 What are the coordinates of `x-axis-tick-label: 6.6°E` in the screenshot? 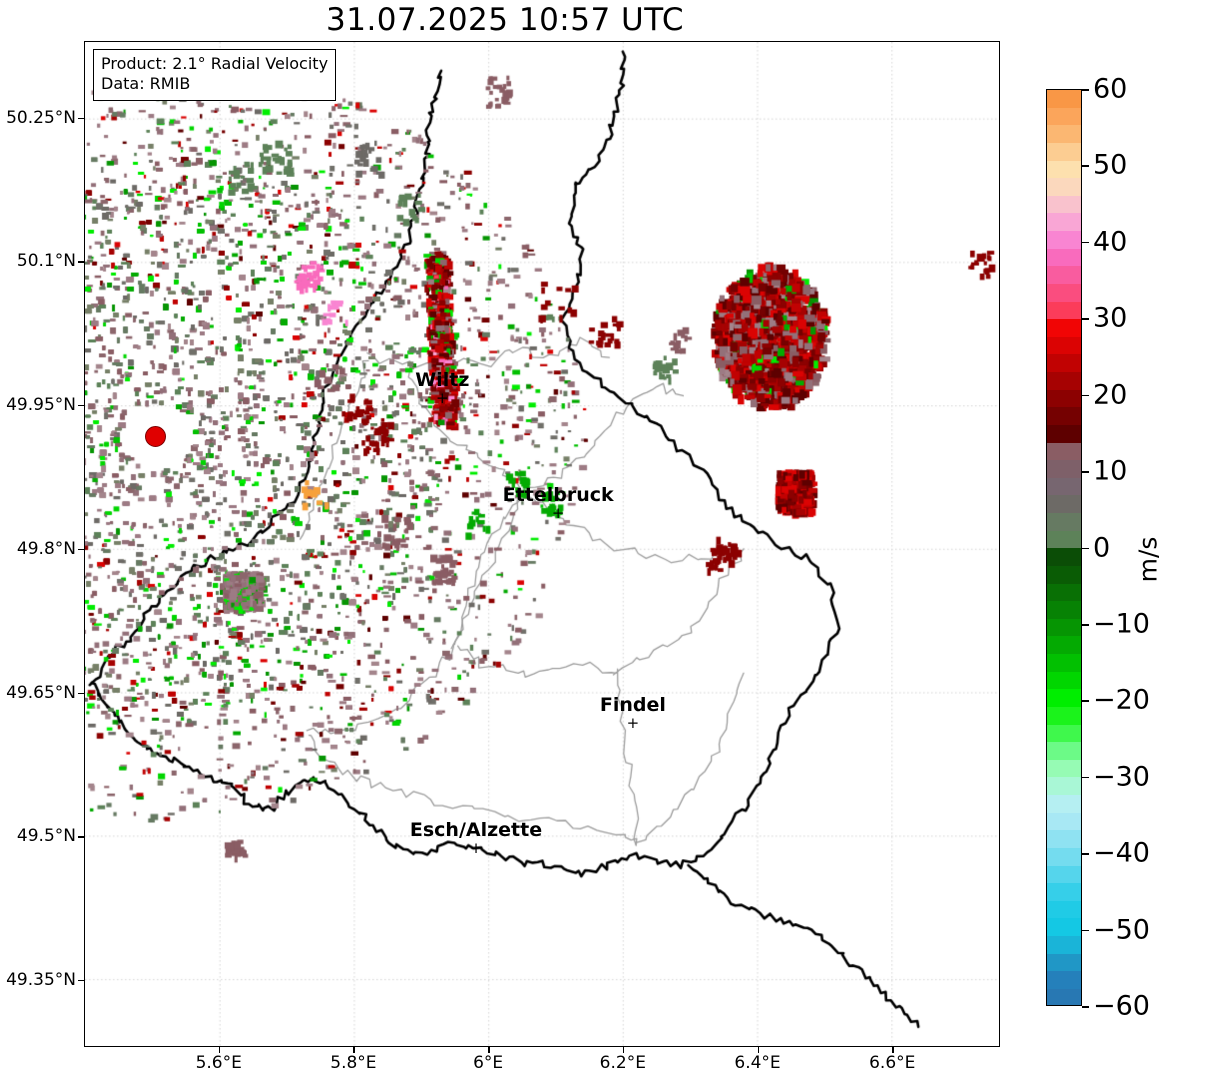 It's located at (892, 1063).